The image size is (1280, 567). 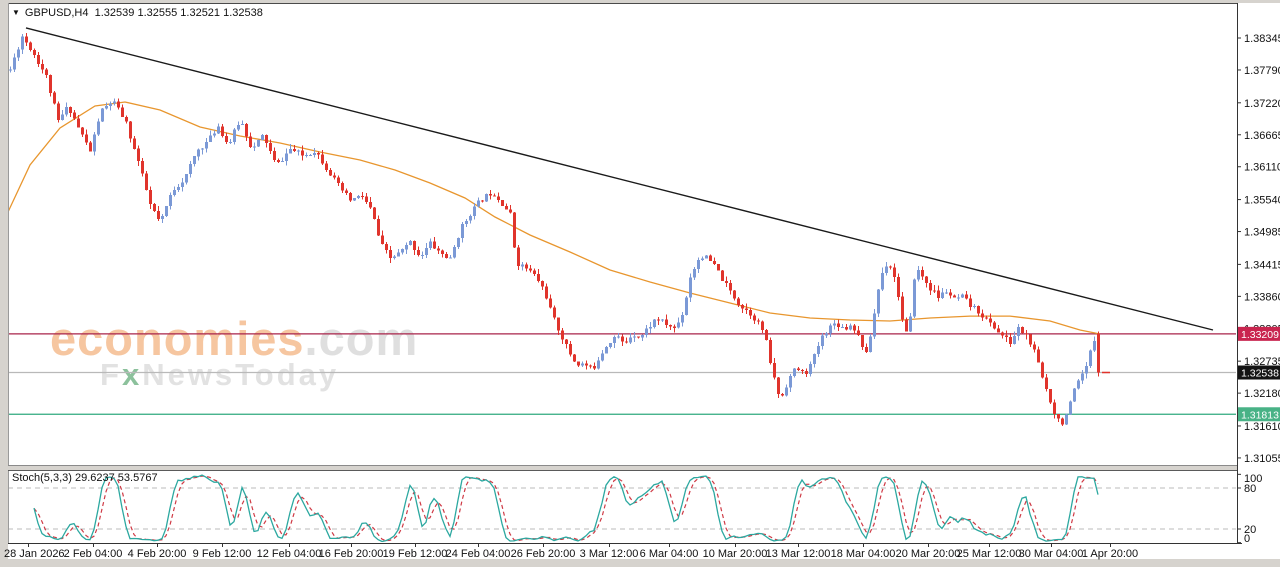 What do you see at coordinates (200, 13) in the screenshot?
I see `quote-low: 1.32521` at bounding box center [200, 13].